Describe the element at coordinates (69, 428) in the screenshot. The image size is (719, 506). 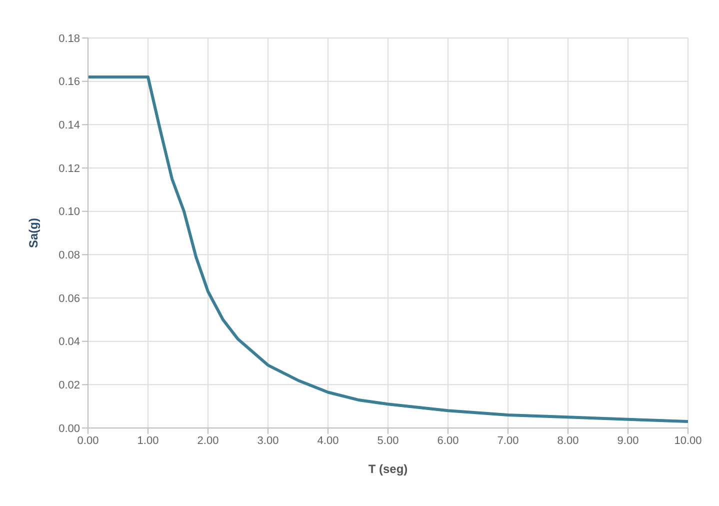
I see `y-tick-label: 0.00` at that location.